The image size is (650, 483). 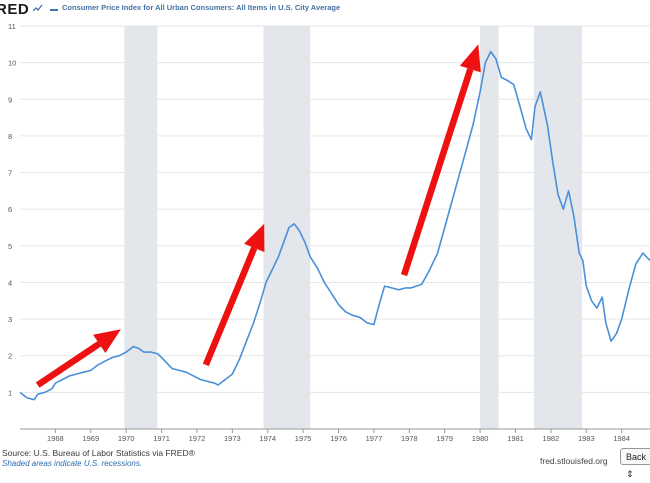 What do you see at coordinates (409, 438) in the screenshot?
I see `x-tick-label: 1978` at bounding box center [409, 438].